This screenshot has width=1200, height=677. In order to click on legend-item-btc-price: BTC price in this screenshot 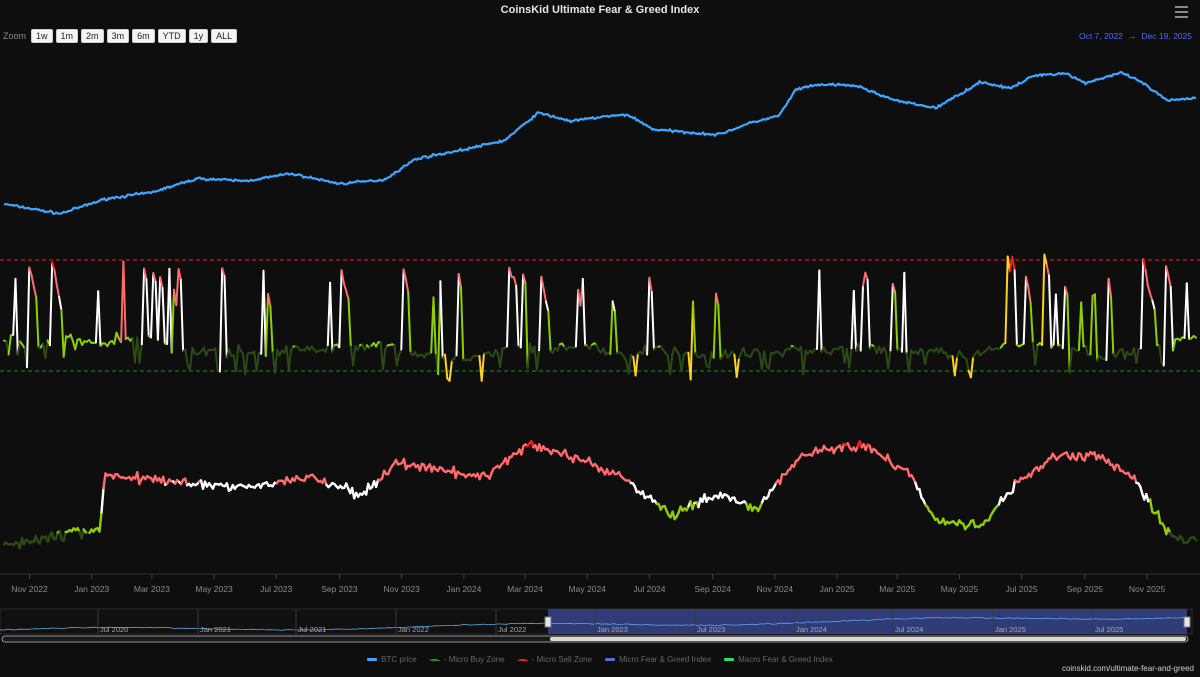, I will do `click(392, 659)`.